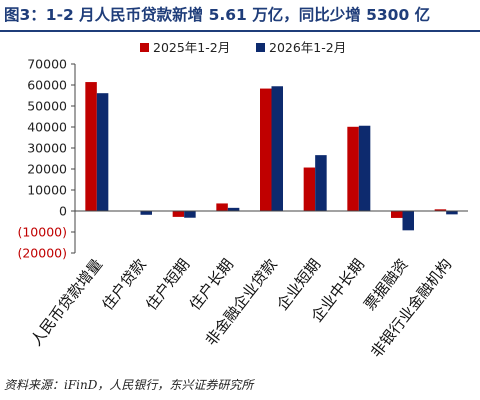 This screenshot has height=400, width=480. I want to click on y-tick-label: 0, so click(63, 211).